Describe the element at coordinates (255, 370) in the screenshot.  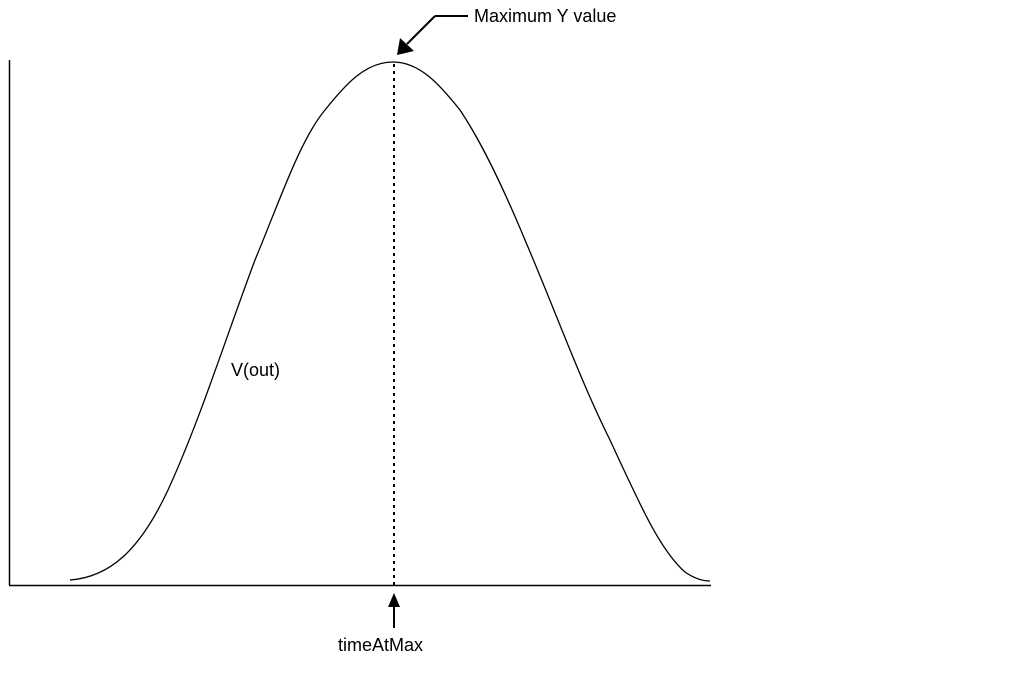
I see `curve-label: V(out)` at that location.